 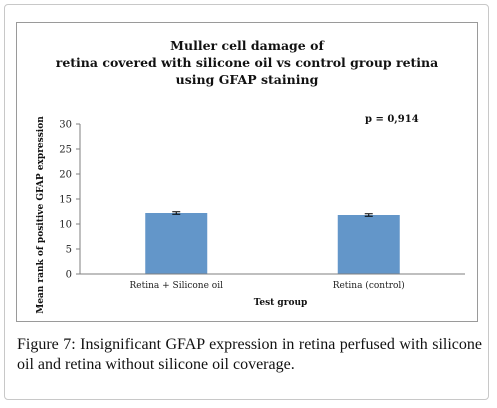 What do you see at coordinates (272, 242) in the screenshot?
I see `bars` at bounding box center [272, 242].